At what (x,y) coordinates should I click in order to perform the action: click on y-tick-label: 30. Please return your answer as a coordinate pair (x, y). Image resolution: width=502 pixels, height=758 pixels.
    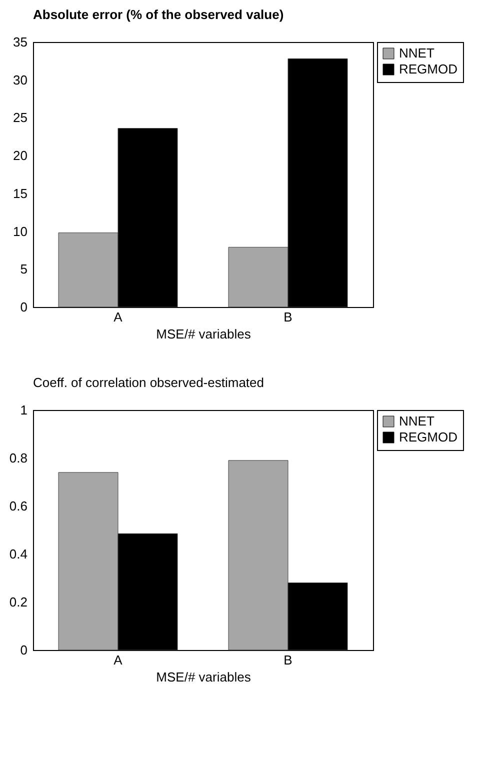
    Looking at the image, I should click on (20, 80).